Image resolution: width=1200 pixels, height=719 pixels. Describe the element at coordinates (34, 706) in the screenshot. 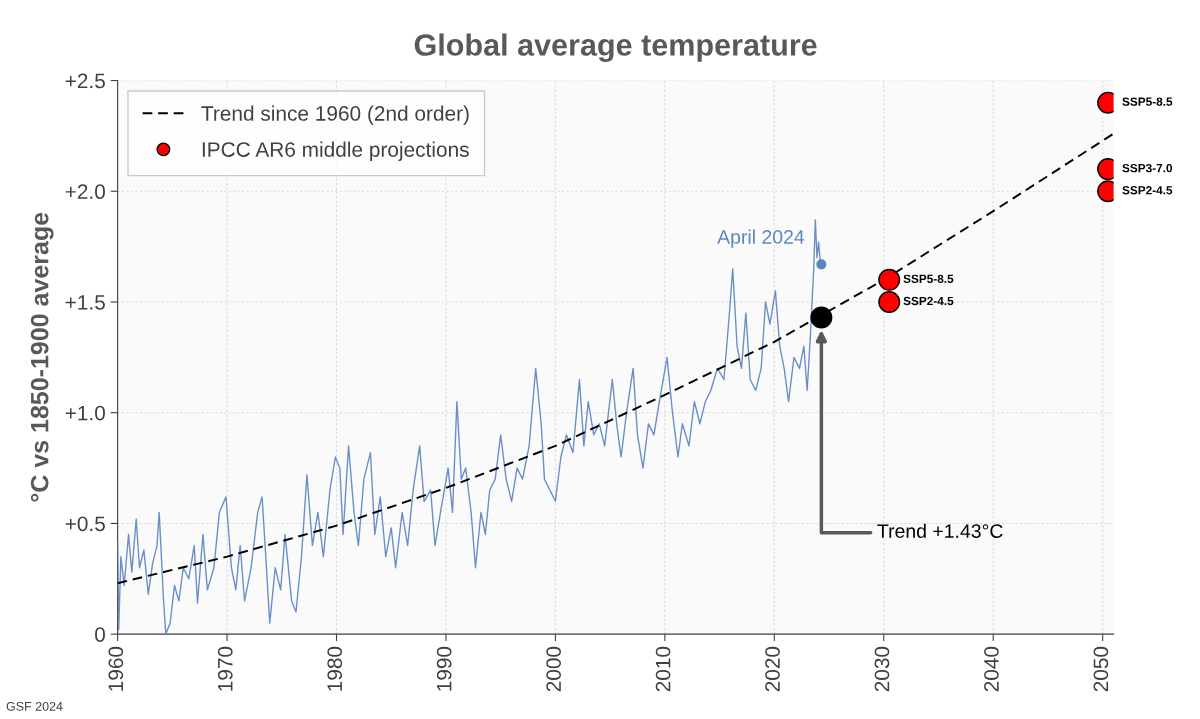

I see `text: GSF 2024` at that location.